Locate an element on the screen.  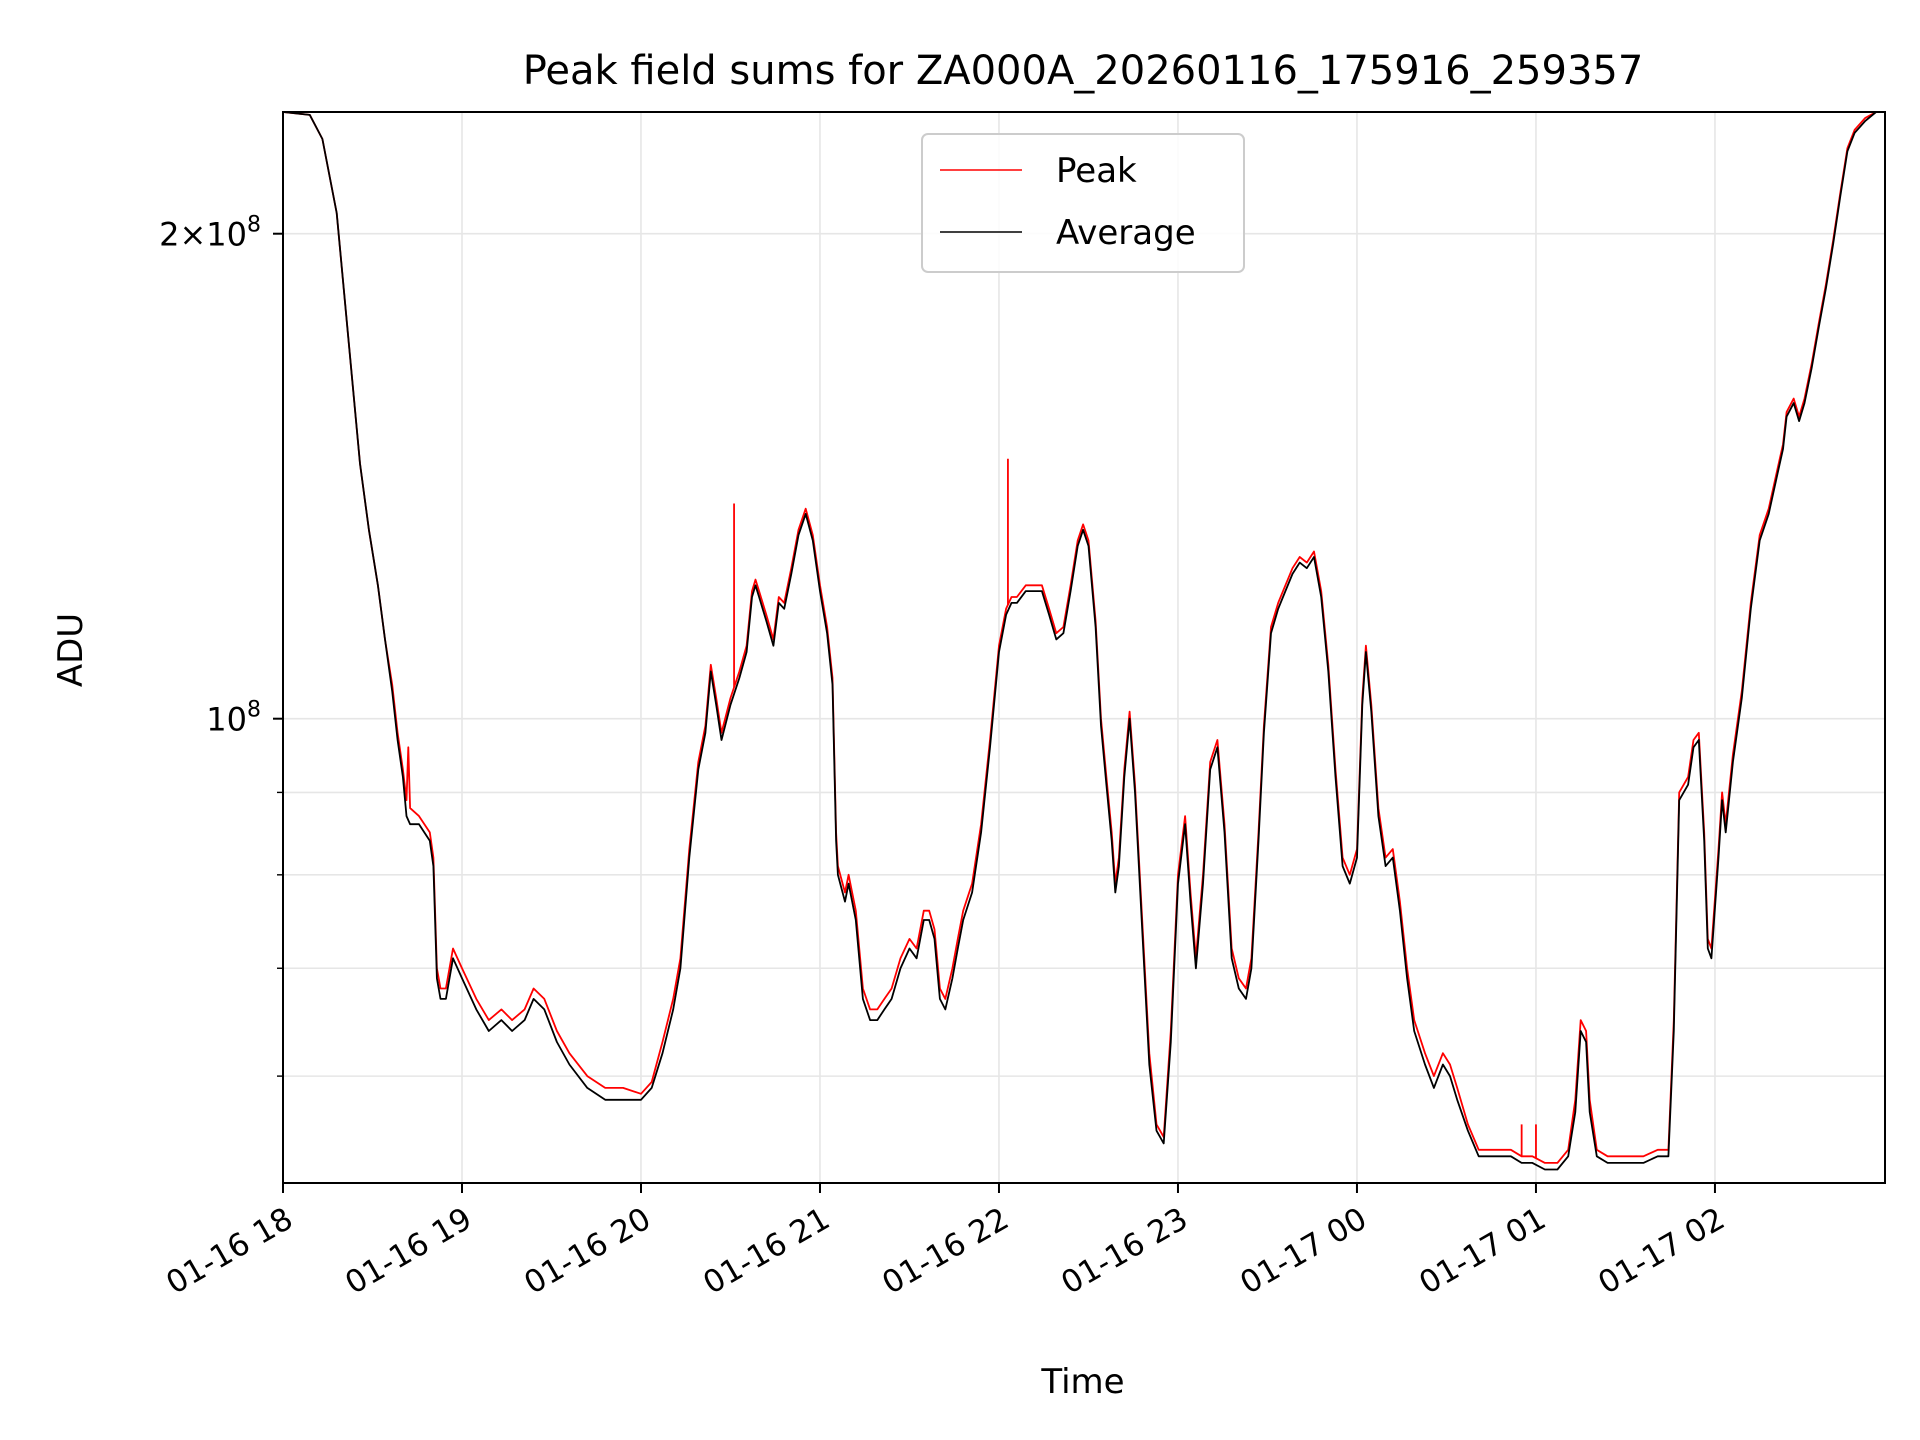
y-tick-label: 2×10⁸ is located at coordinates (210, 233).